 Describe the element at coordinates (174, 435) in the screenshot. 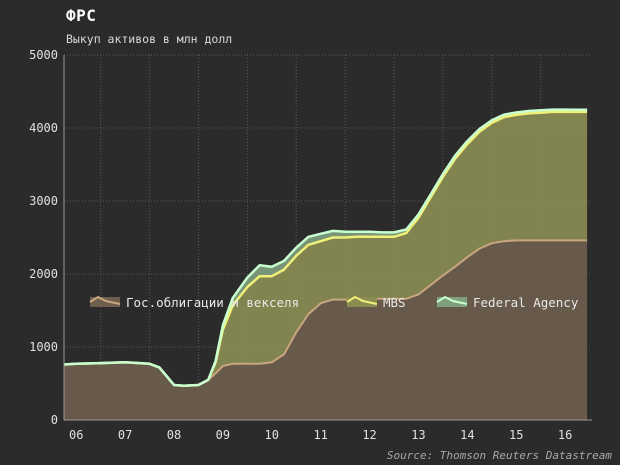

I see `x-tick-label: 08` at that location.